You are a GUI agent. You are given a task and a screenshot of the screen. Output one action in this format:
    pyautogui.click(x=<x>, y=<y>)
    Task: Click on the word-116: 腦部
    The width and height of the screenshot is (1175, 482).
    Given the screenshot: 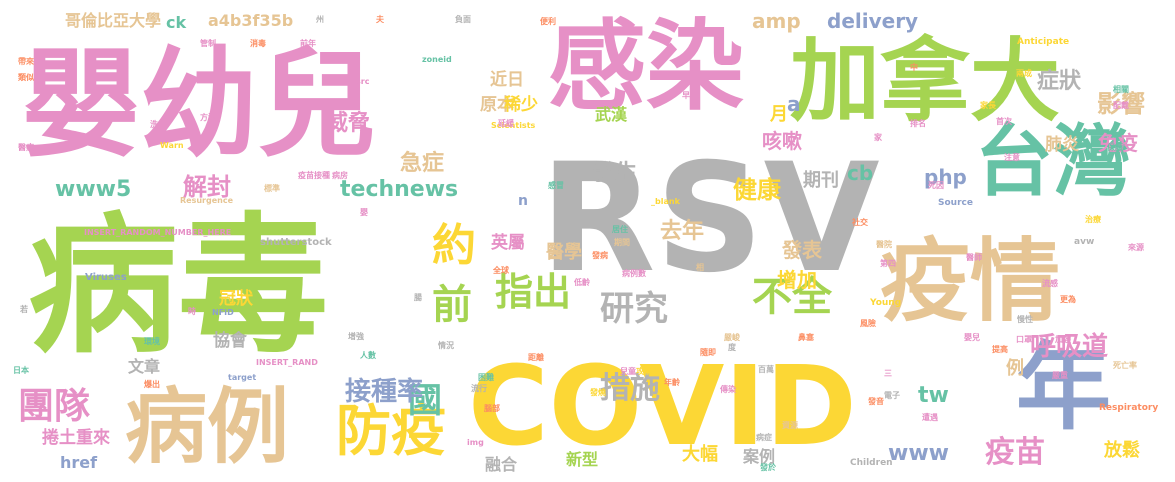 What is the action you would take?
    pyautogui.click(x=492, y=408)
    